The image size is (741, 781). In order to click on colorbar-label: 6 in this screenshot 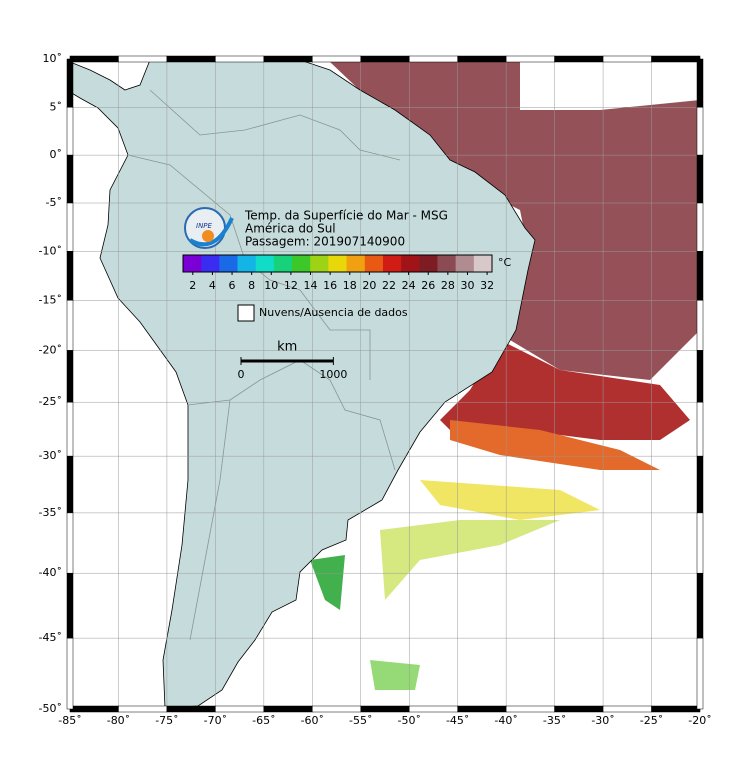, I will do `click(232, 285)`.